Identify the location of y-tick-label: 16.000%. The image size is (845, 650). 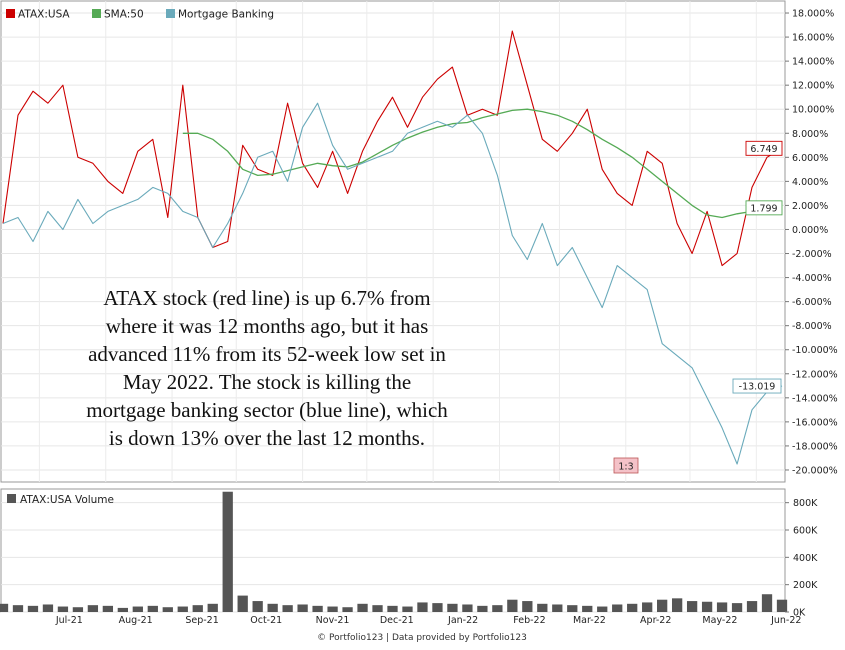
(813, 38).